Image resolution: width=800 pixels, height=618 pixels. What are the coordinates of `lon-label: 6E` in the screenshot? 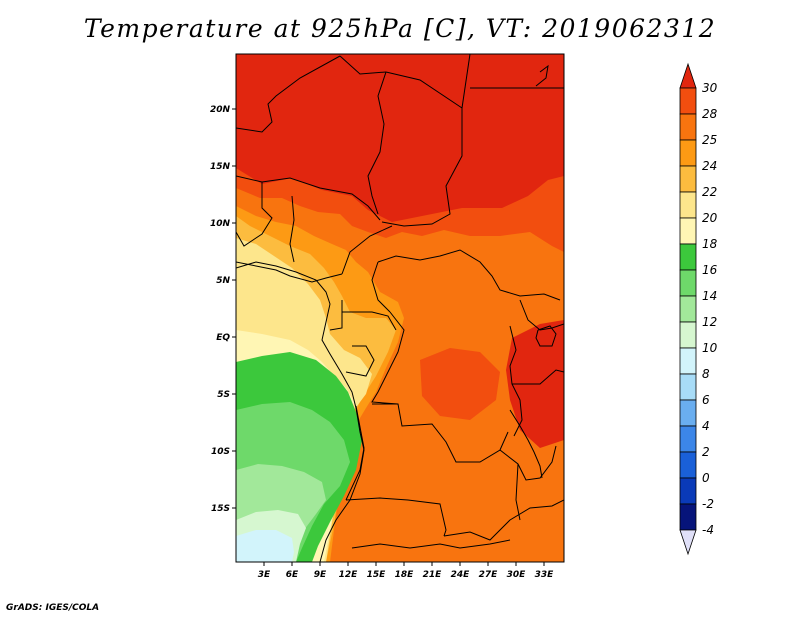 It's located at (292, 575).